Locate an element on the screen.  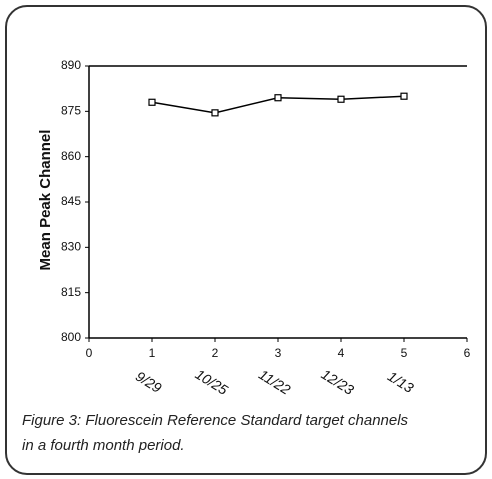
y-tick-label: 890 is located at coordinates (71, 65).